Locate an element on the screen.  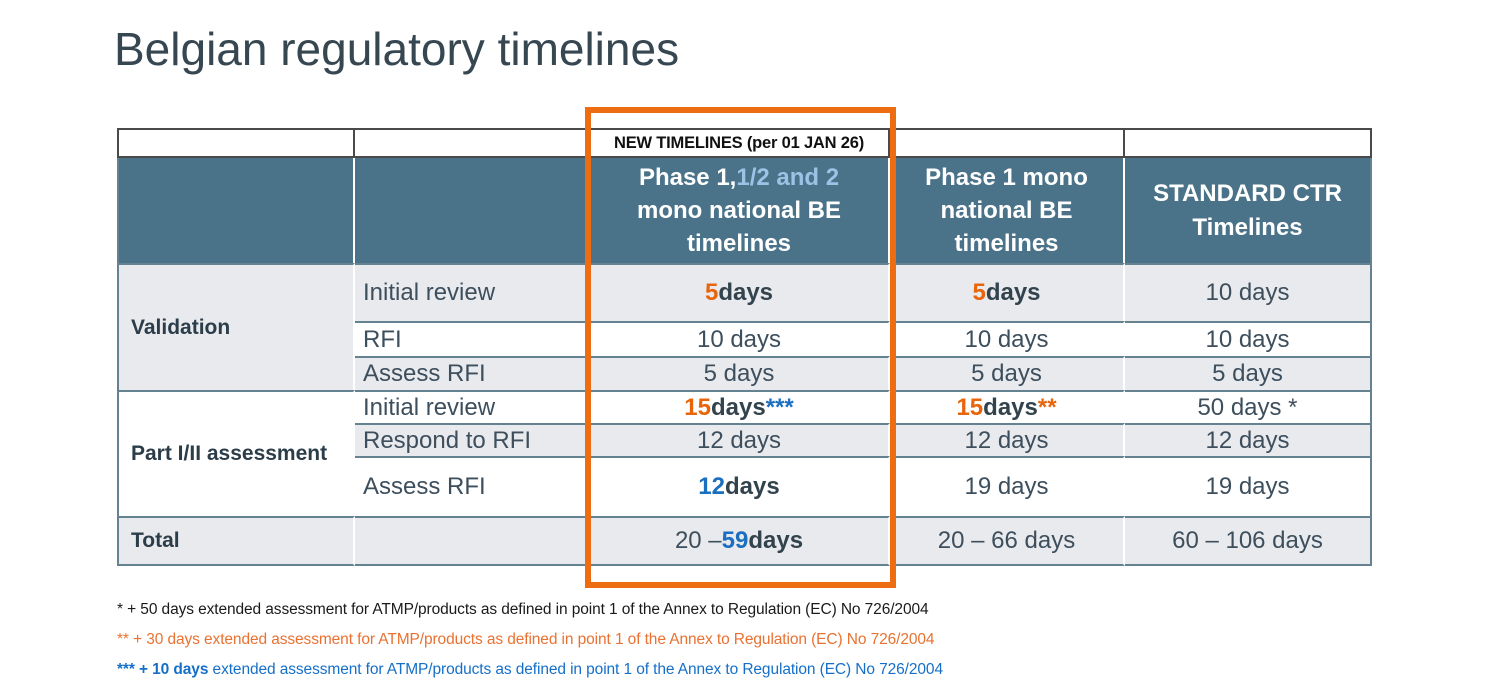
value-r2-c1: 10 days is located at coordinates (740, 338).